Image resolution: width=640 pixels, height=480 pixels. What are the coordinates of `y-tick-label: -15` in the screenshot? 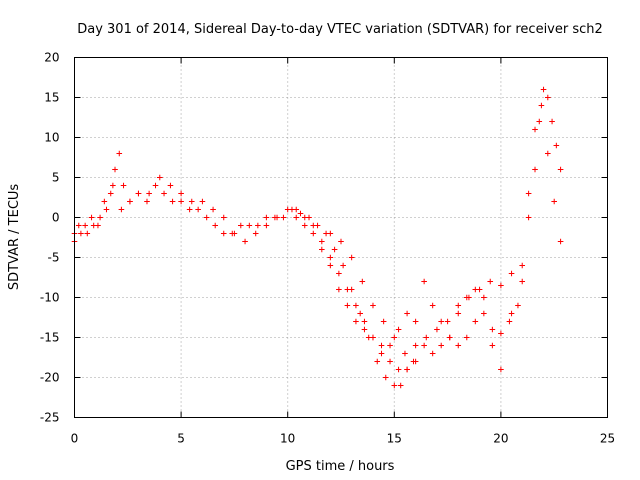 It's located at (50, 338).